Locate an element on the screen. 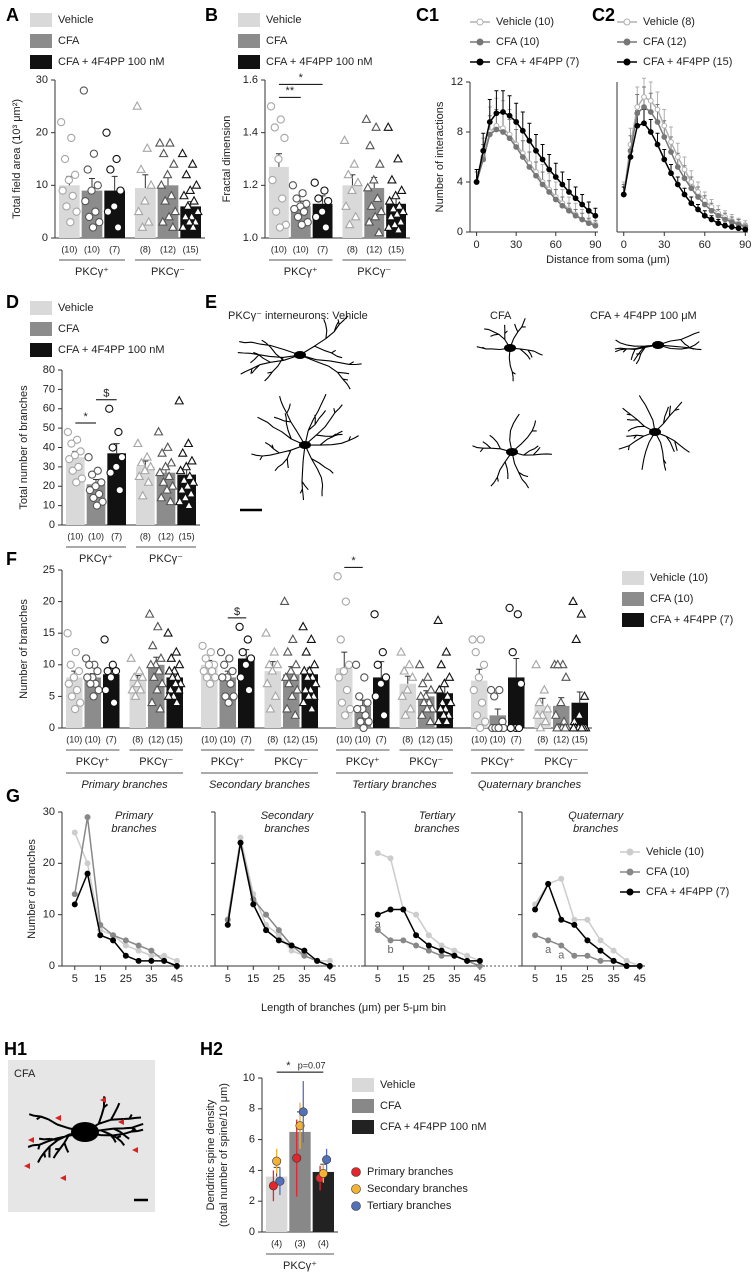 This screenshot has width=751, height=1280. y-axis-label: Number of interactions is located at coordinates (440, 156).